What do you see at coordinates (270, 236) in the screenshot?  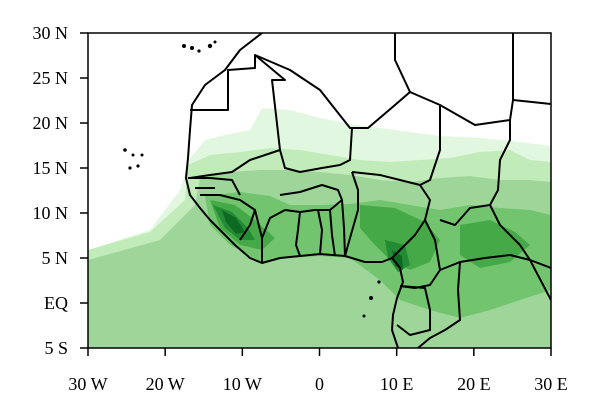 I see `border-ivory-coast` at bounding box center [270, 236].